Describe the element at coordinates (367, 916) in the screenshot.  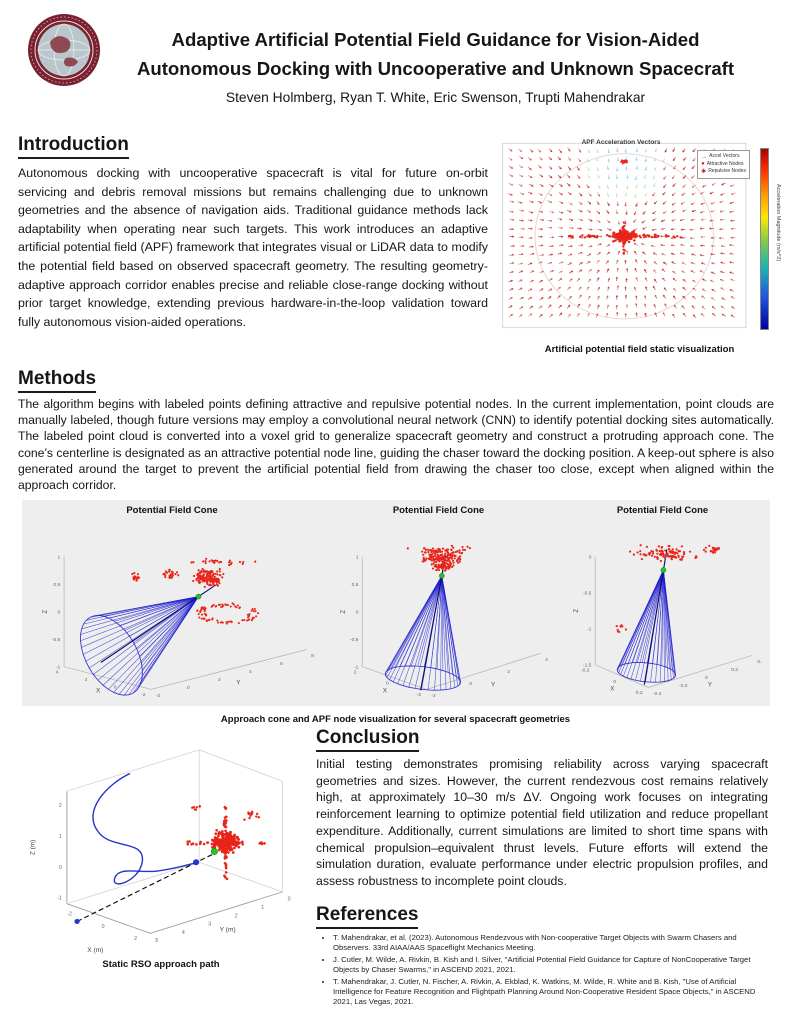
I see `references-heading: References` at that location.